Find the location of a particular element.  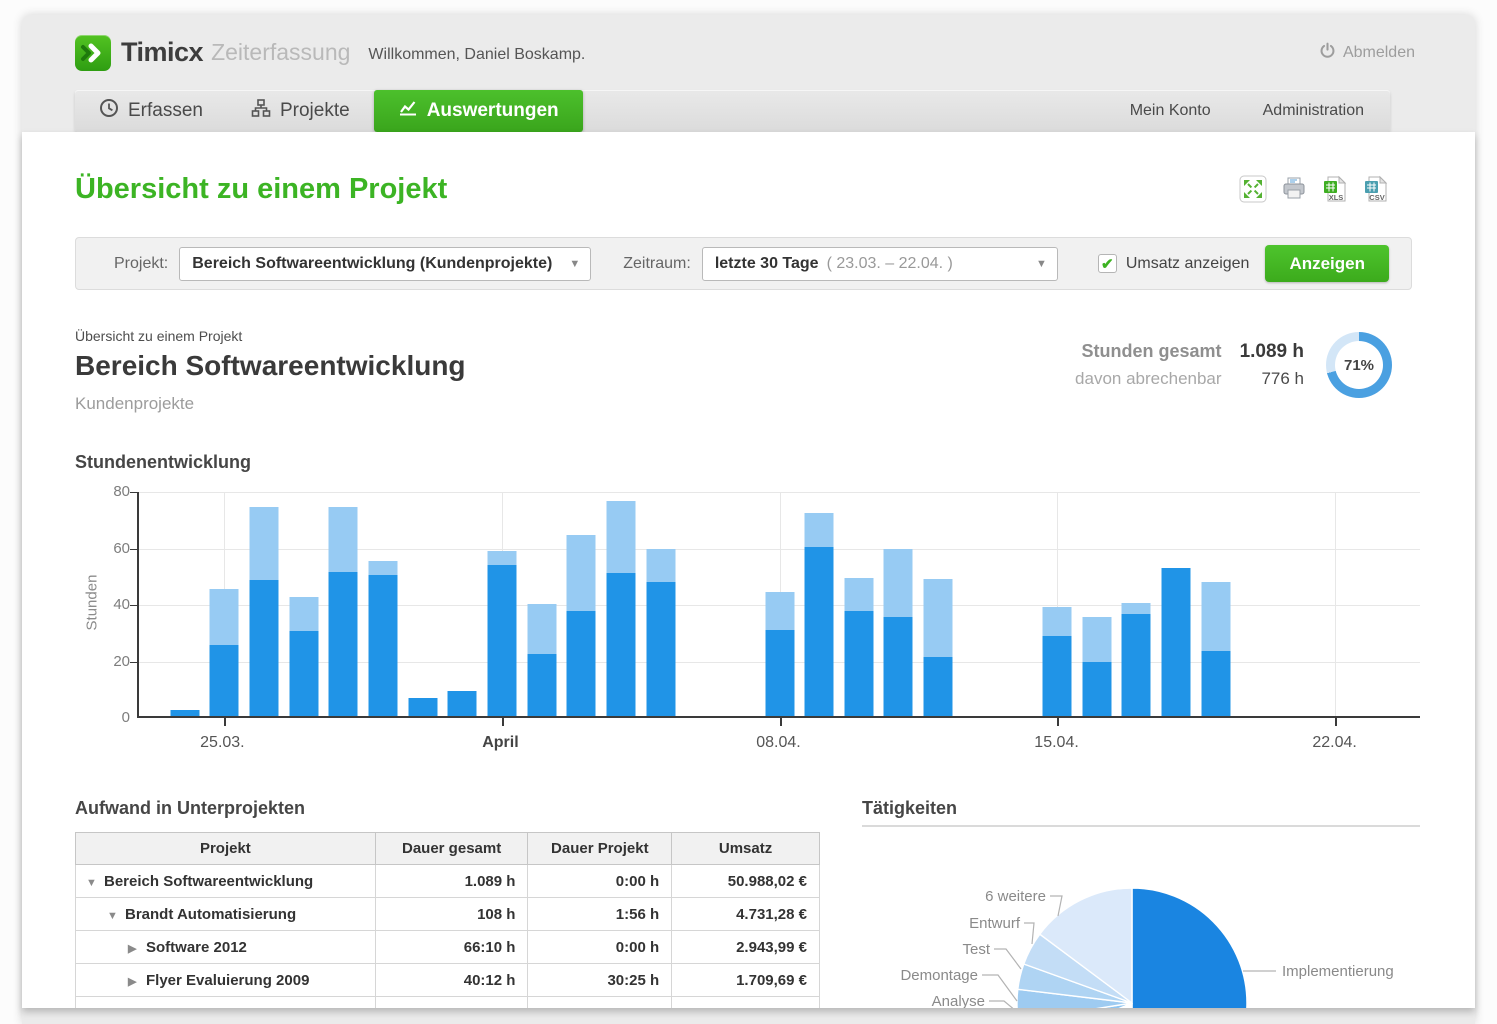

tab-projekte: Projekte is located at coordinates (300, 111).